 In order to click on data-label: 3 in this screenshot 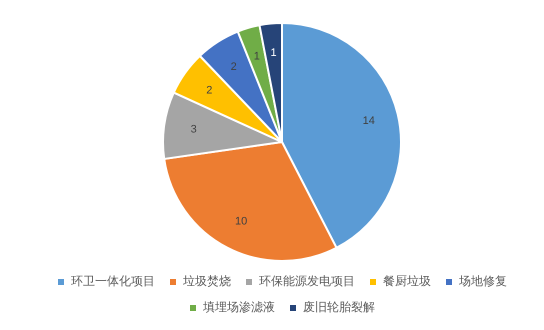, I will do `click(193, 129)`.